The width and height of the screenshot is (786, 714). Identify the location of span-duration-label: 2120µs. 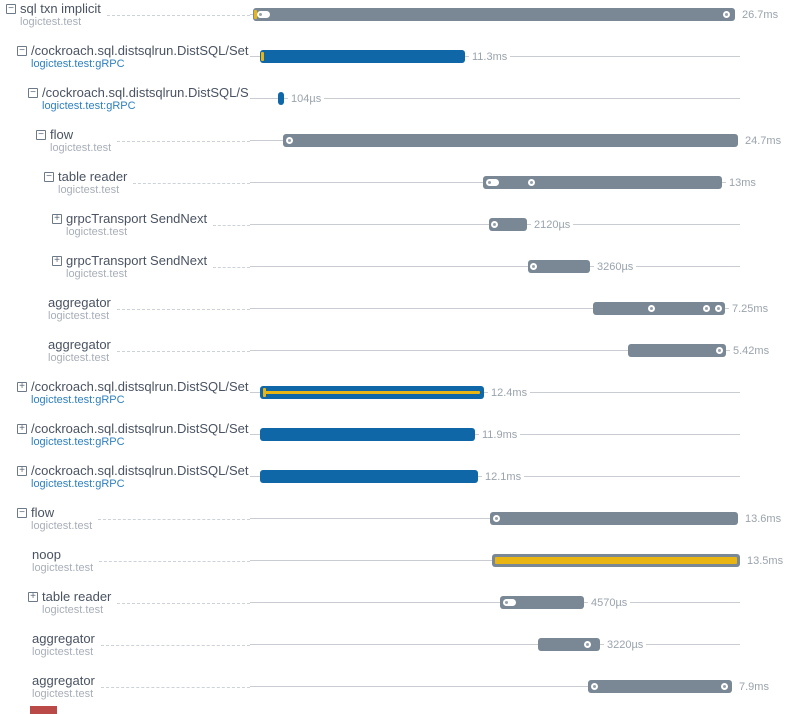
(552, 225).